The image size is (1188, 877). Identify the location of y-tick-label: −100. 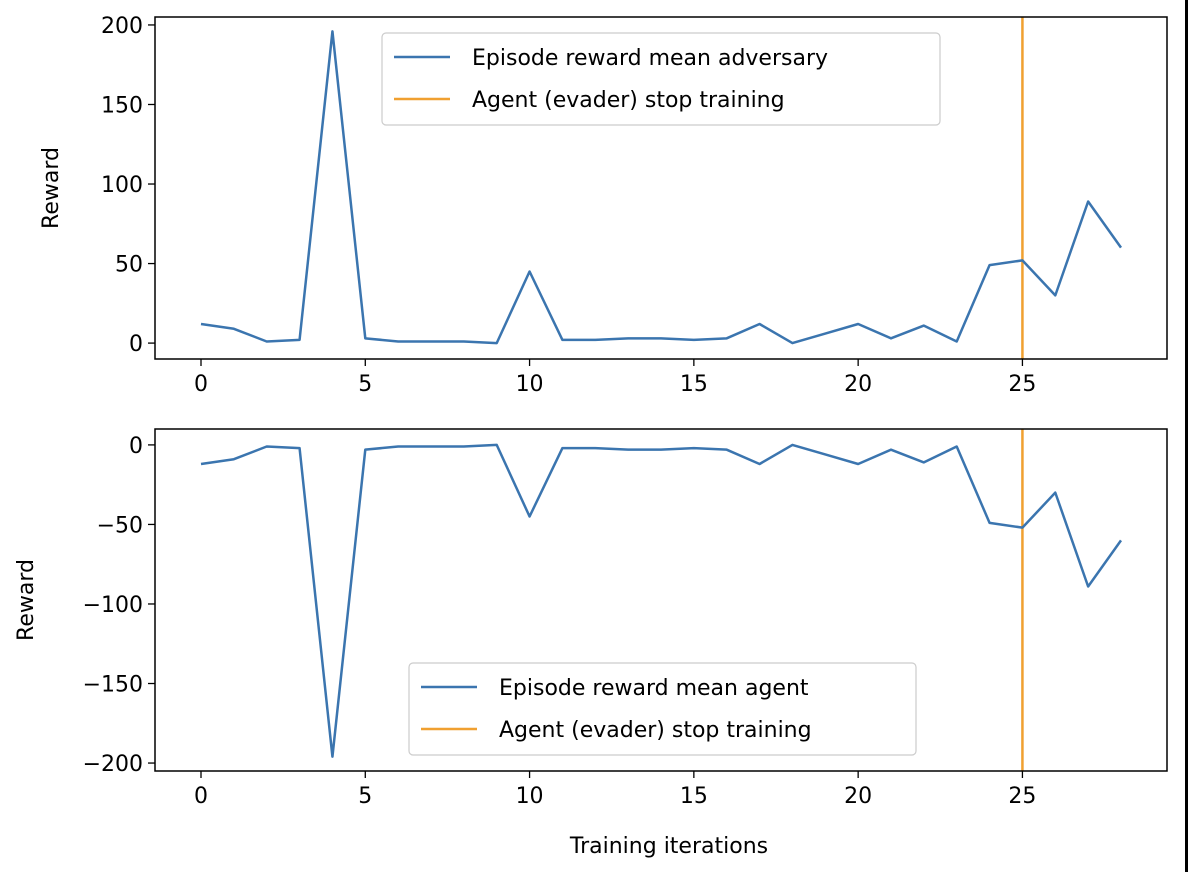
(113, 605).